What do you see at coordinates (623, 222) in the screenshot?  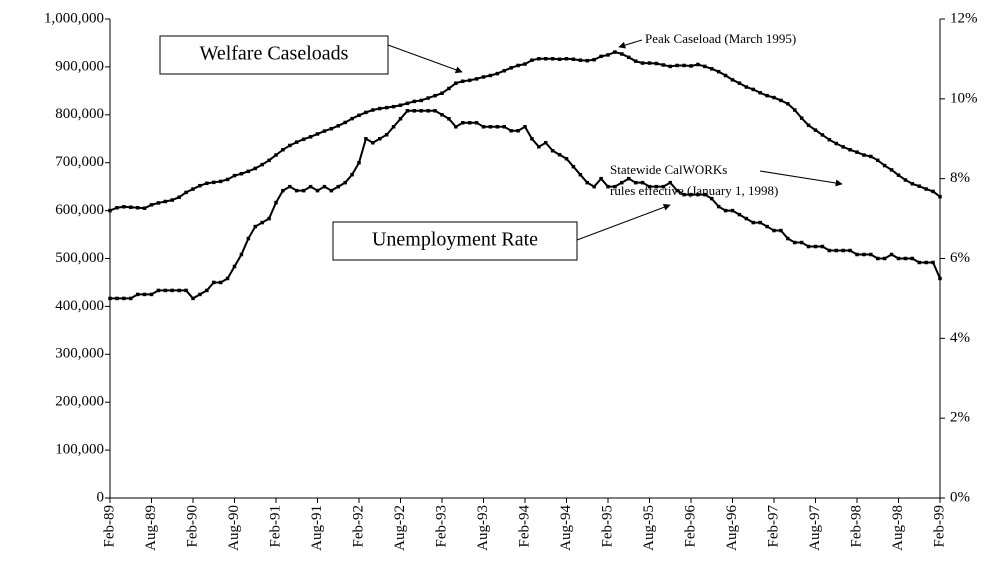 I see `arrow` at bounding box center [623, 222].